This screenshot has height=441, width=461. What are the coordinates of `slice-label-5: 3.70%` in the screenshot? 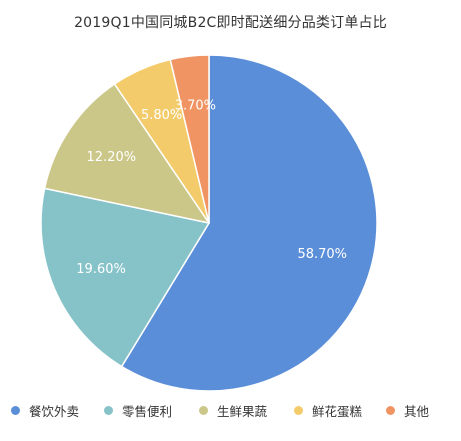 It's located at (195, 106).